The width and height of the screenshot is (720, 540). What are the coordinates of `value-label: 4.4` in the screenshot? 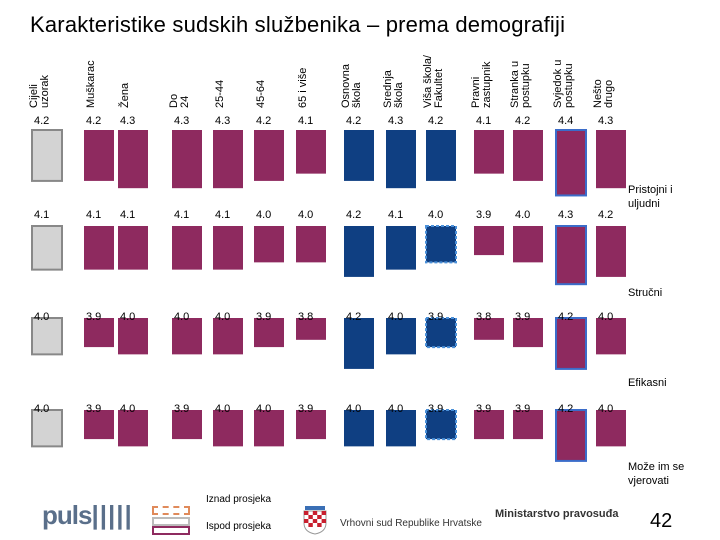 It's located at (565, 121).